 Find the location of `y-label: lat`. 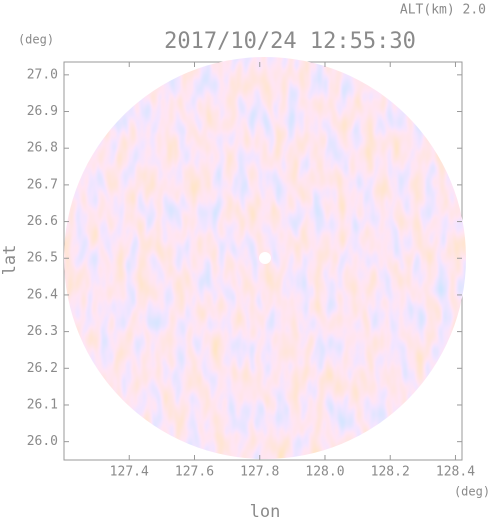

y-label: lat is located at coordinates (10, 260).